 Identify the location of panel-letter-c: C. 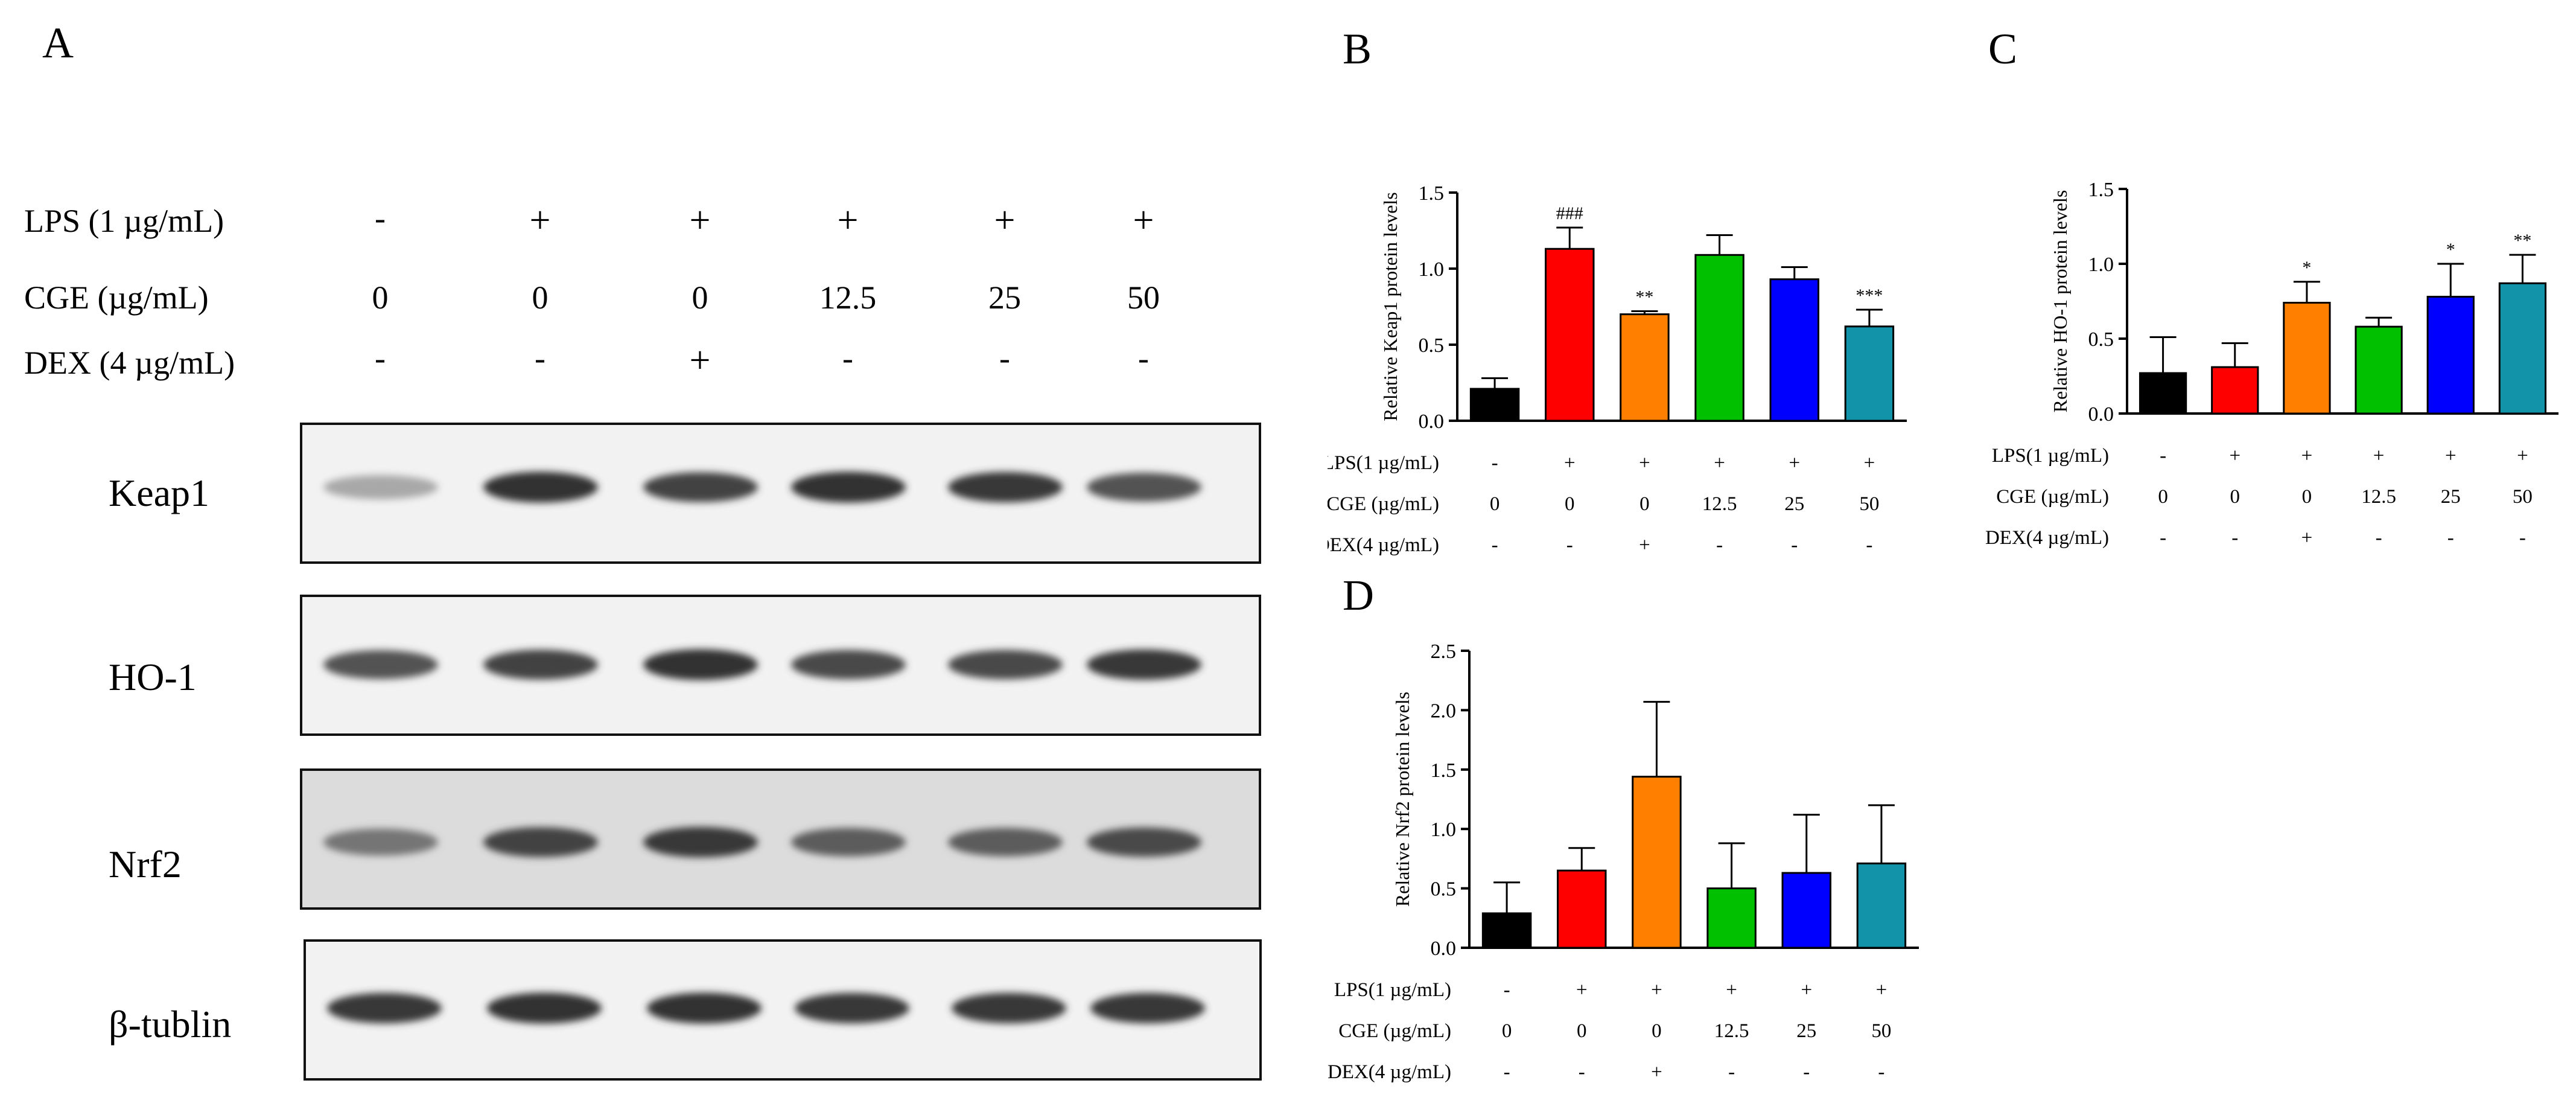
(2003, 49).